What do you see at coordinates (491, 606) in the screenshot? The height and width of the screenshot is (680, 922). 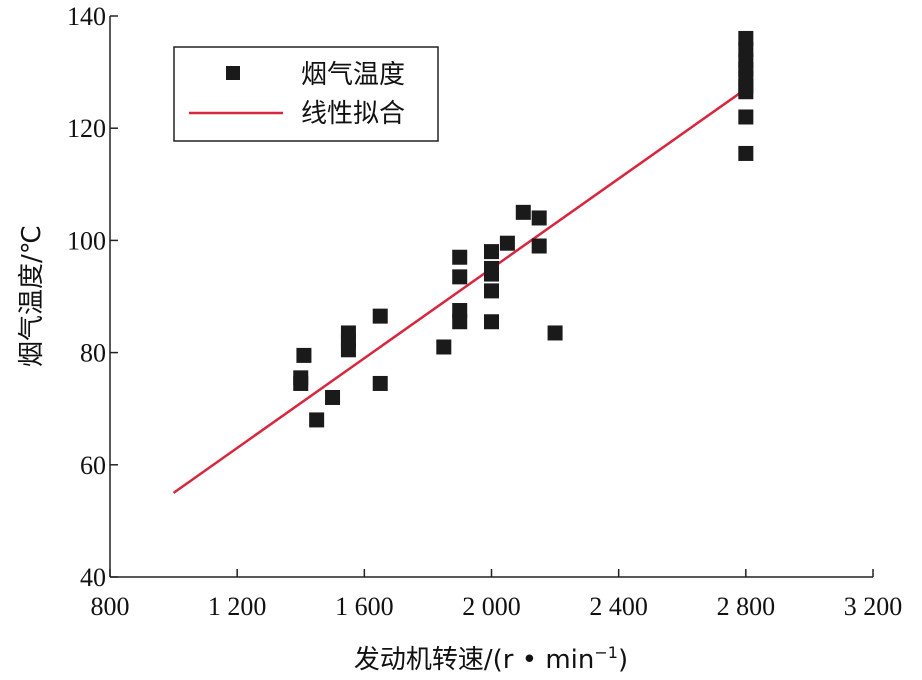 I see `x-tick-label: 2 000` at bounding box center [491, 606].